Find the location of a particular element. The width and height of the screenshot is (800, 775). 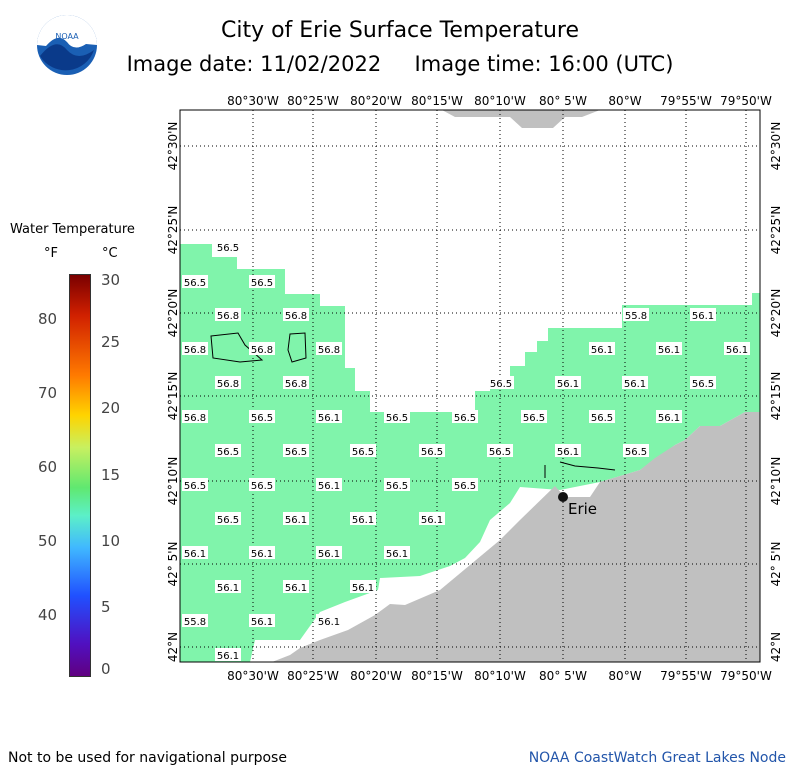

lat-label-left: 42°15'N is located at coordinates (173, 396).